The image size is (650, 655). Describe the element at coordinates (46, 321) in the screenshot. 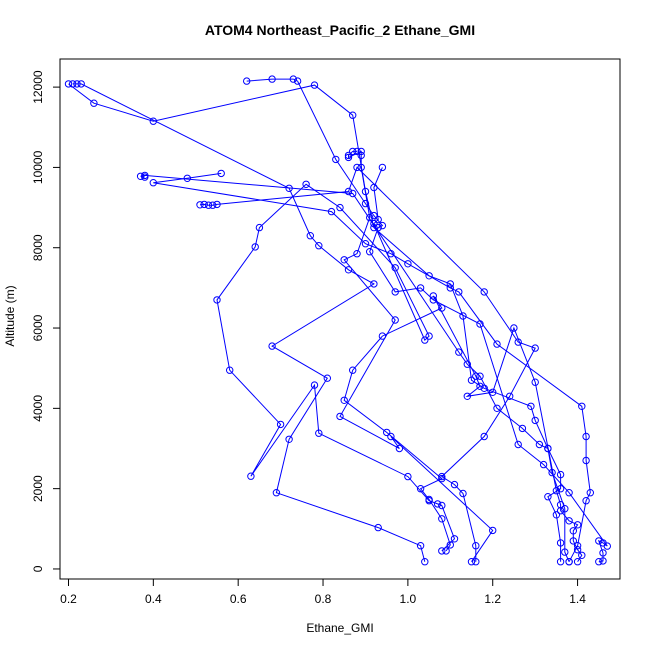

I see `y-axis: 0 2000 4000 6000 8000 10000 12000` at that location.